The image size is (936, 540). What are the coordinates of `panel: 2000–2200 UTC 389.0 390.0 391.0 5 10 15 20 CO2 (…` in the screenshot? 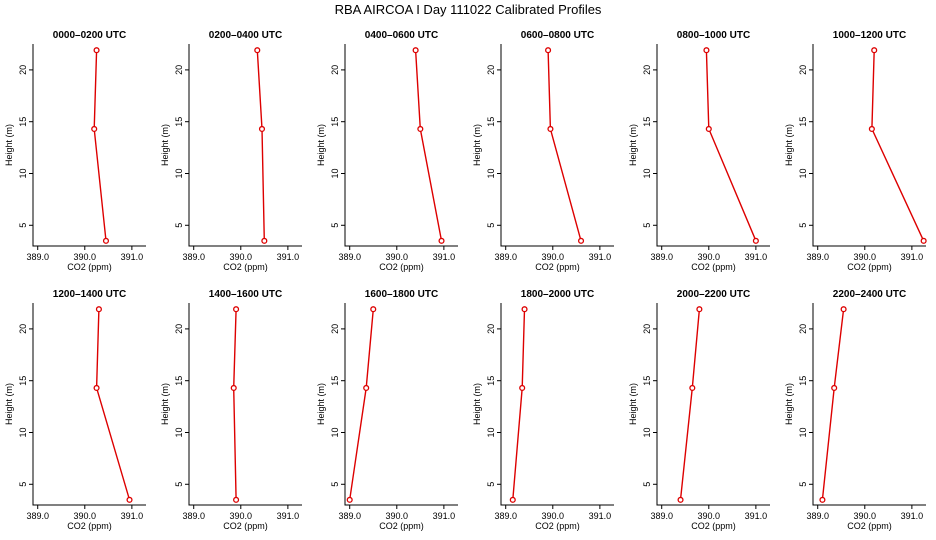 It's located at (699, 410).